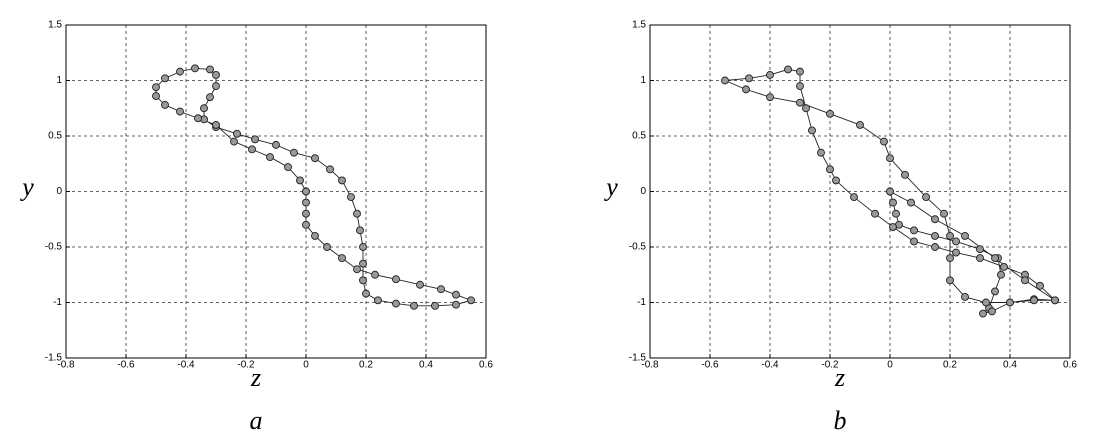 This screenshot has height=443, width=1109. What do you see at coordinates (840, 420) in the screenshot?
I see `caption: b` at bounding box center [840, 420].